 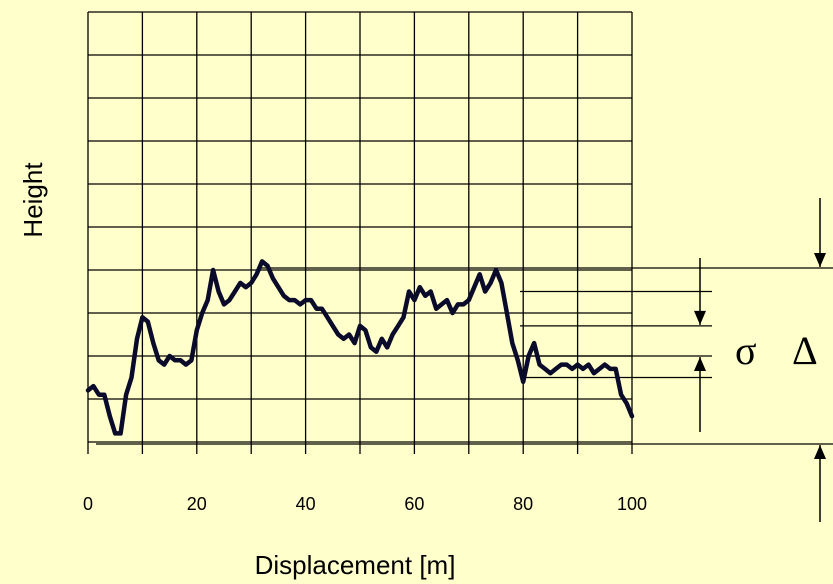 What do you see at coordinates (523, 504) in the screenshot?
I see `x-tick-label: 80` at bounding box center [523, 504].